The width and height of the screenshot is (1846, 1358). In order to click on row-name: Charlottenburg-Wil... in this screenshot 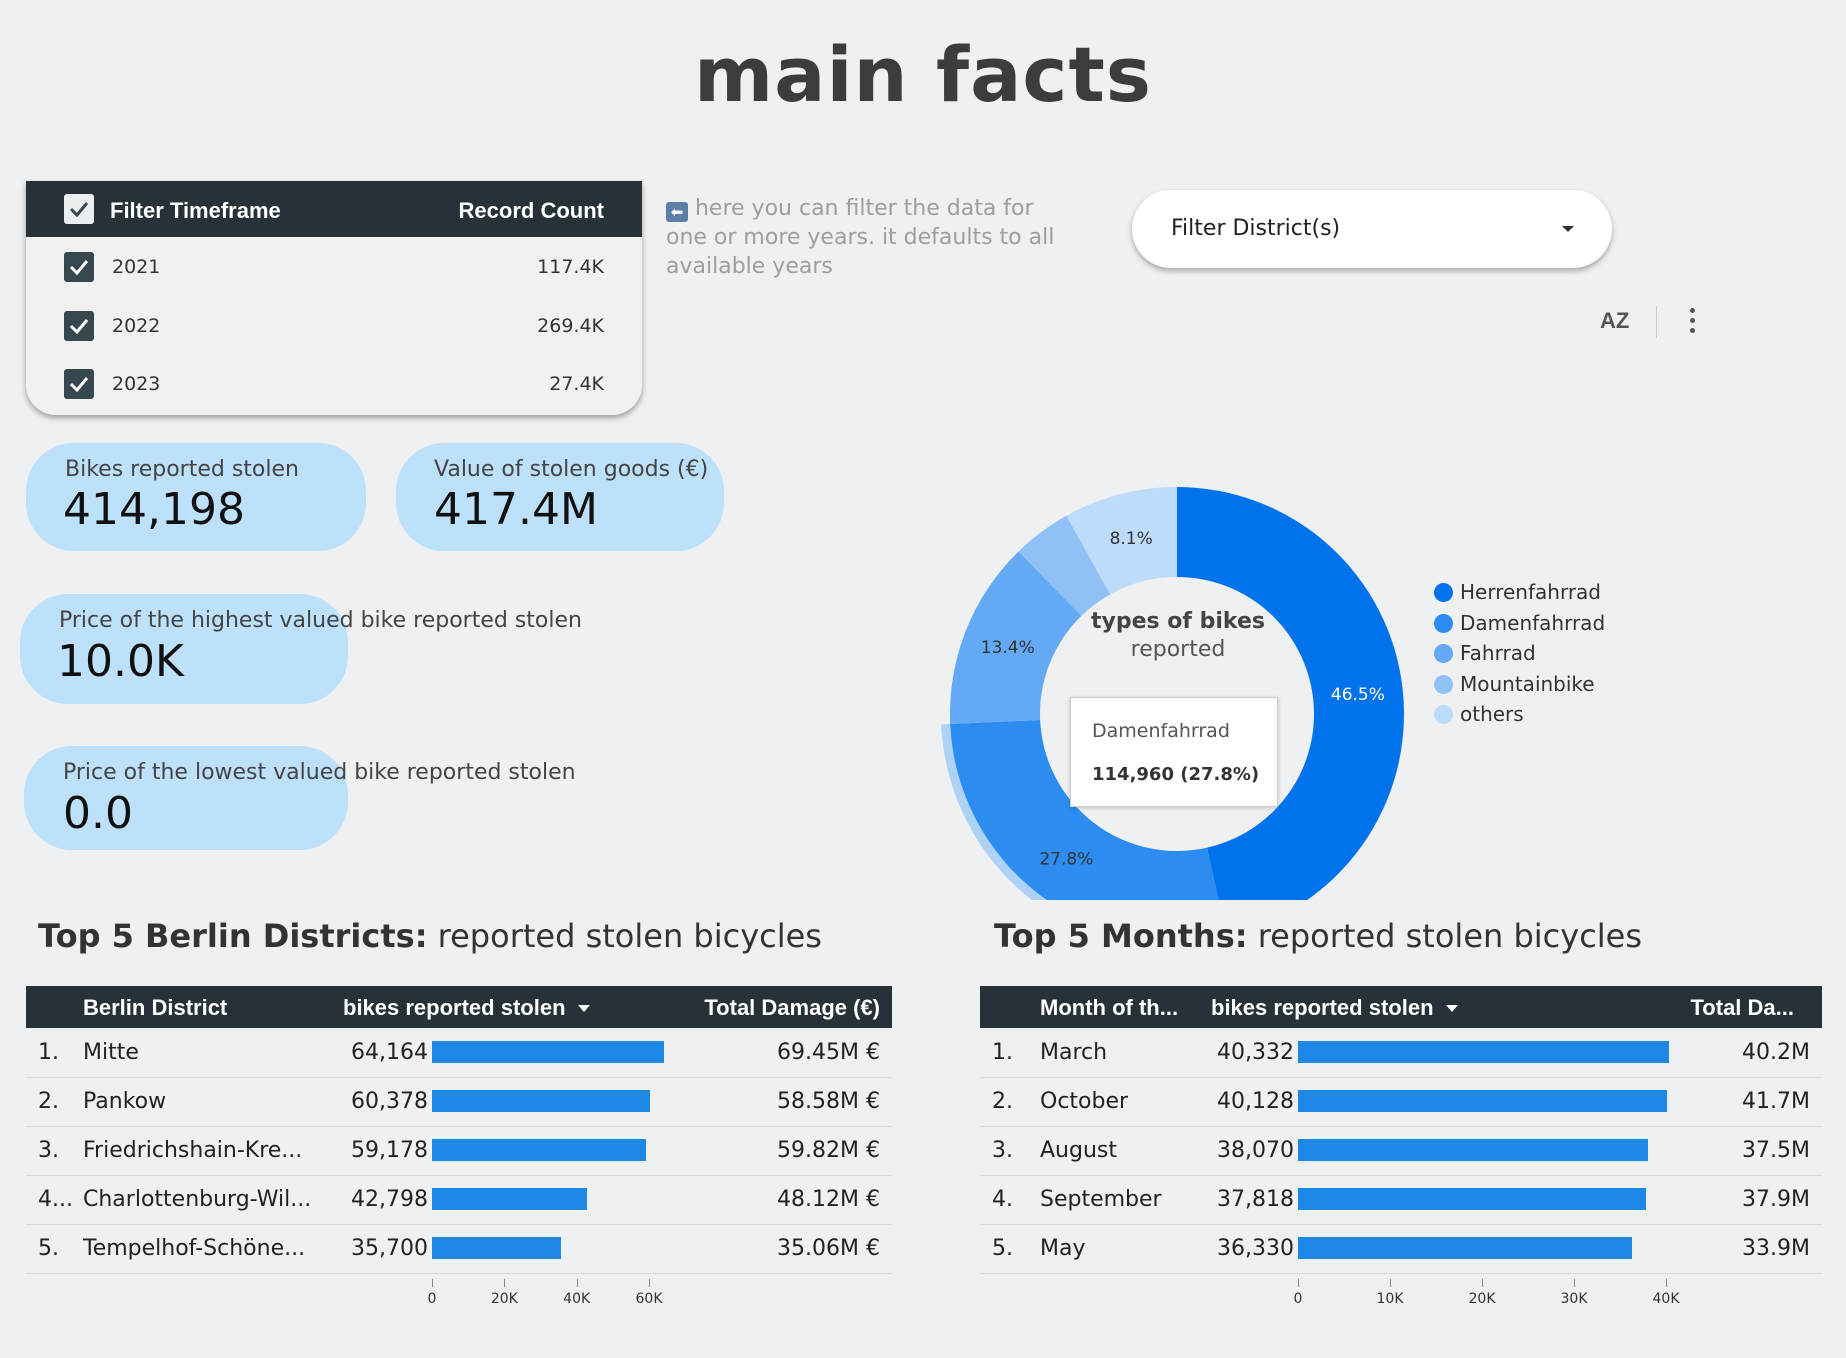, I will do `click(197, 1199)`.